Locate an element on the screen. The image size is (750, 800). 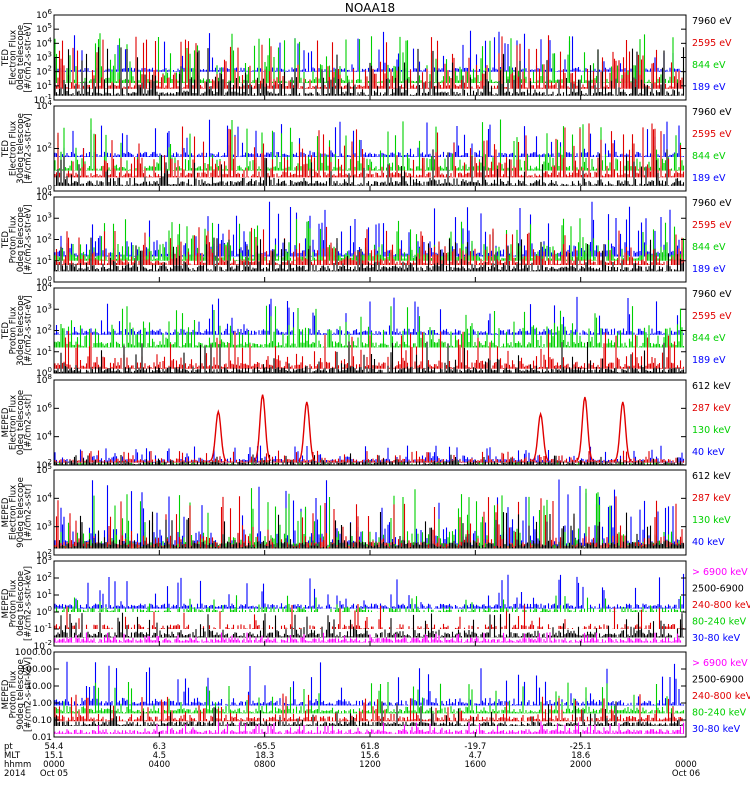
x-row-label-hhmm: hhmm is located at coordinates (17, 765).